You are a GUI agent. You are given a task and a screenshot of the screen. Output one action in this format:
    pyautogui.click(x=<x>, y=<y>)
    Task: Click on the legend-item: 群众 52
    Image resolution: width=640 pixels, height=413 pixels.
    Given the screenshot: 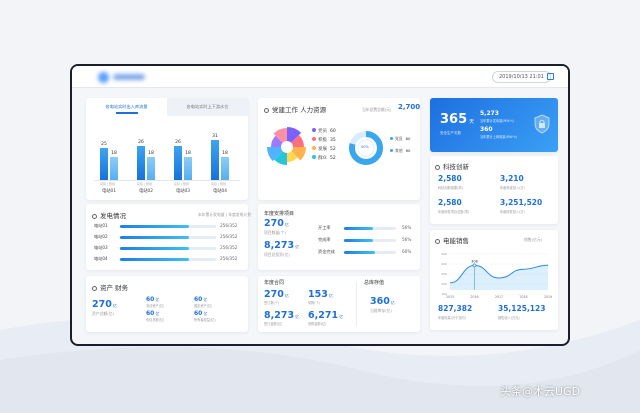 What is the action you would take?
    pyautogui.click(x=324, y=158)
    